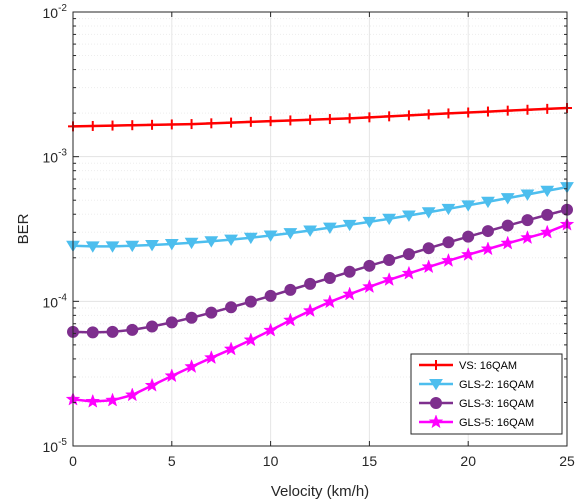  I want to click on legend-entry: VS: 16QAM, so click(468, 366).